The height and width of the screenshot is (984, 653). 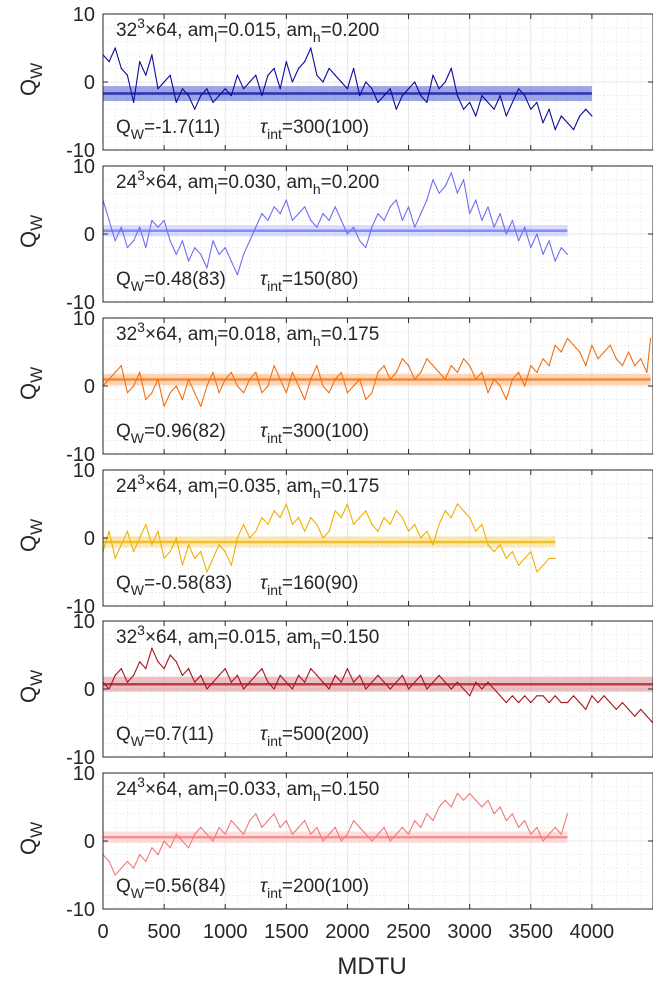 I want to click on x-tick-label: 4000, so click(x=592, y=932).